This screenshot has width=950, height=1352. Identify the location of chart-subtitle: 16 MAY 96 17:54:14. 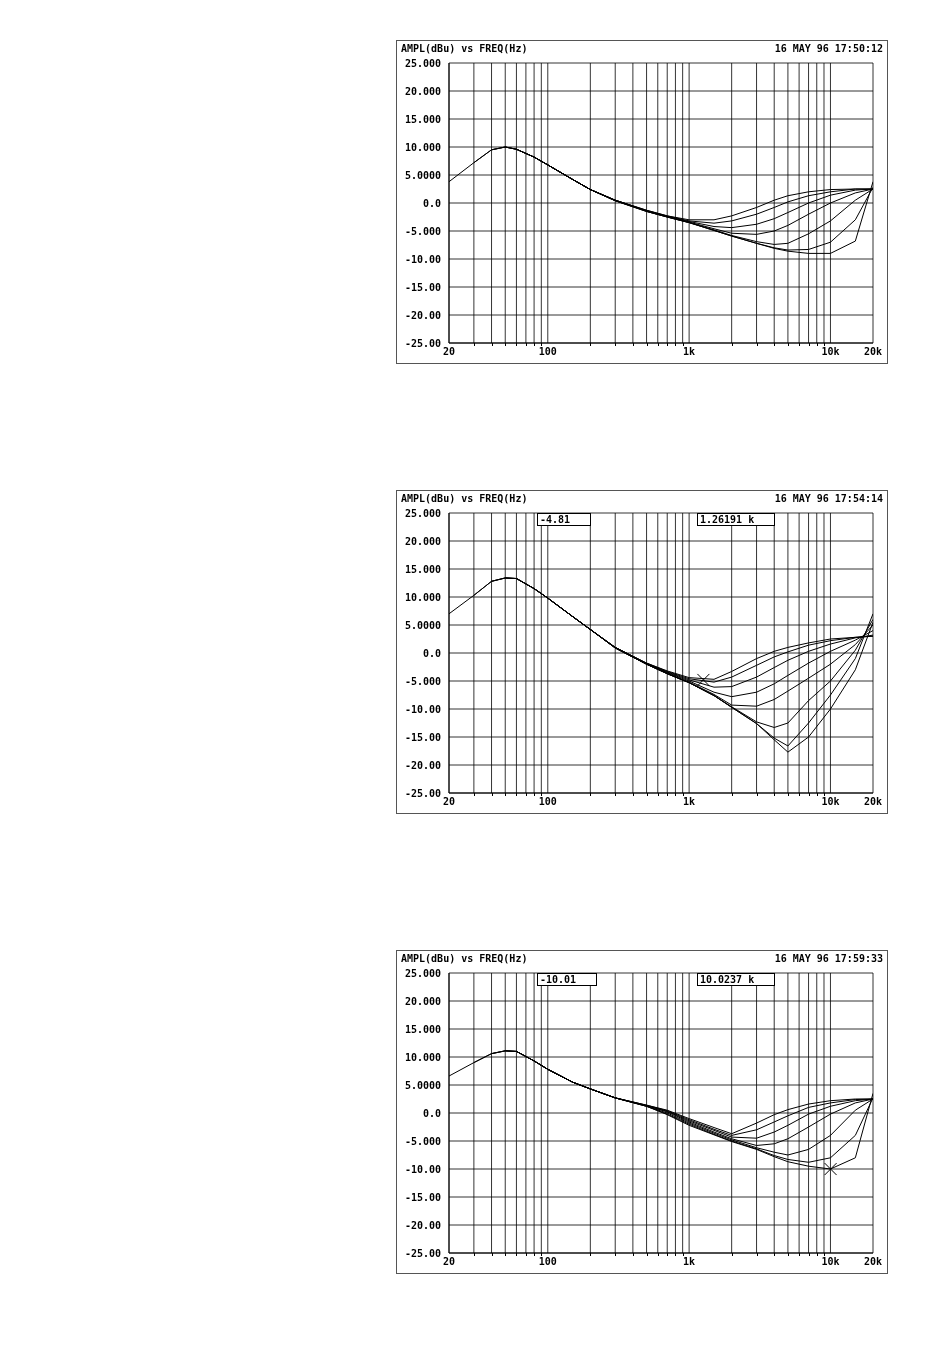
(828, 498).